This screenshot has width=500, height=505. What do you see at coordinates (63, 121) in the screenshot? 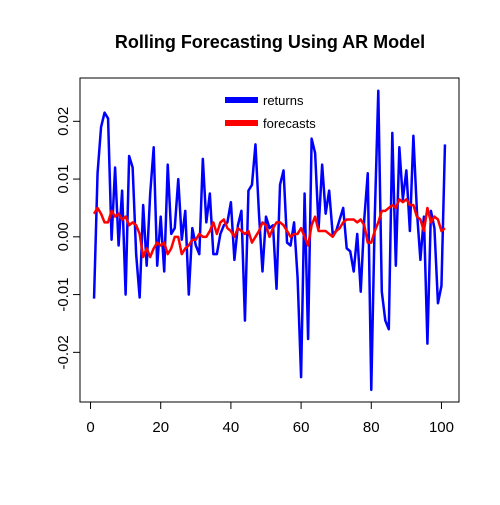
I see `y-tick-label: 0.02` at bounding box center [63, 121].